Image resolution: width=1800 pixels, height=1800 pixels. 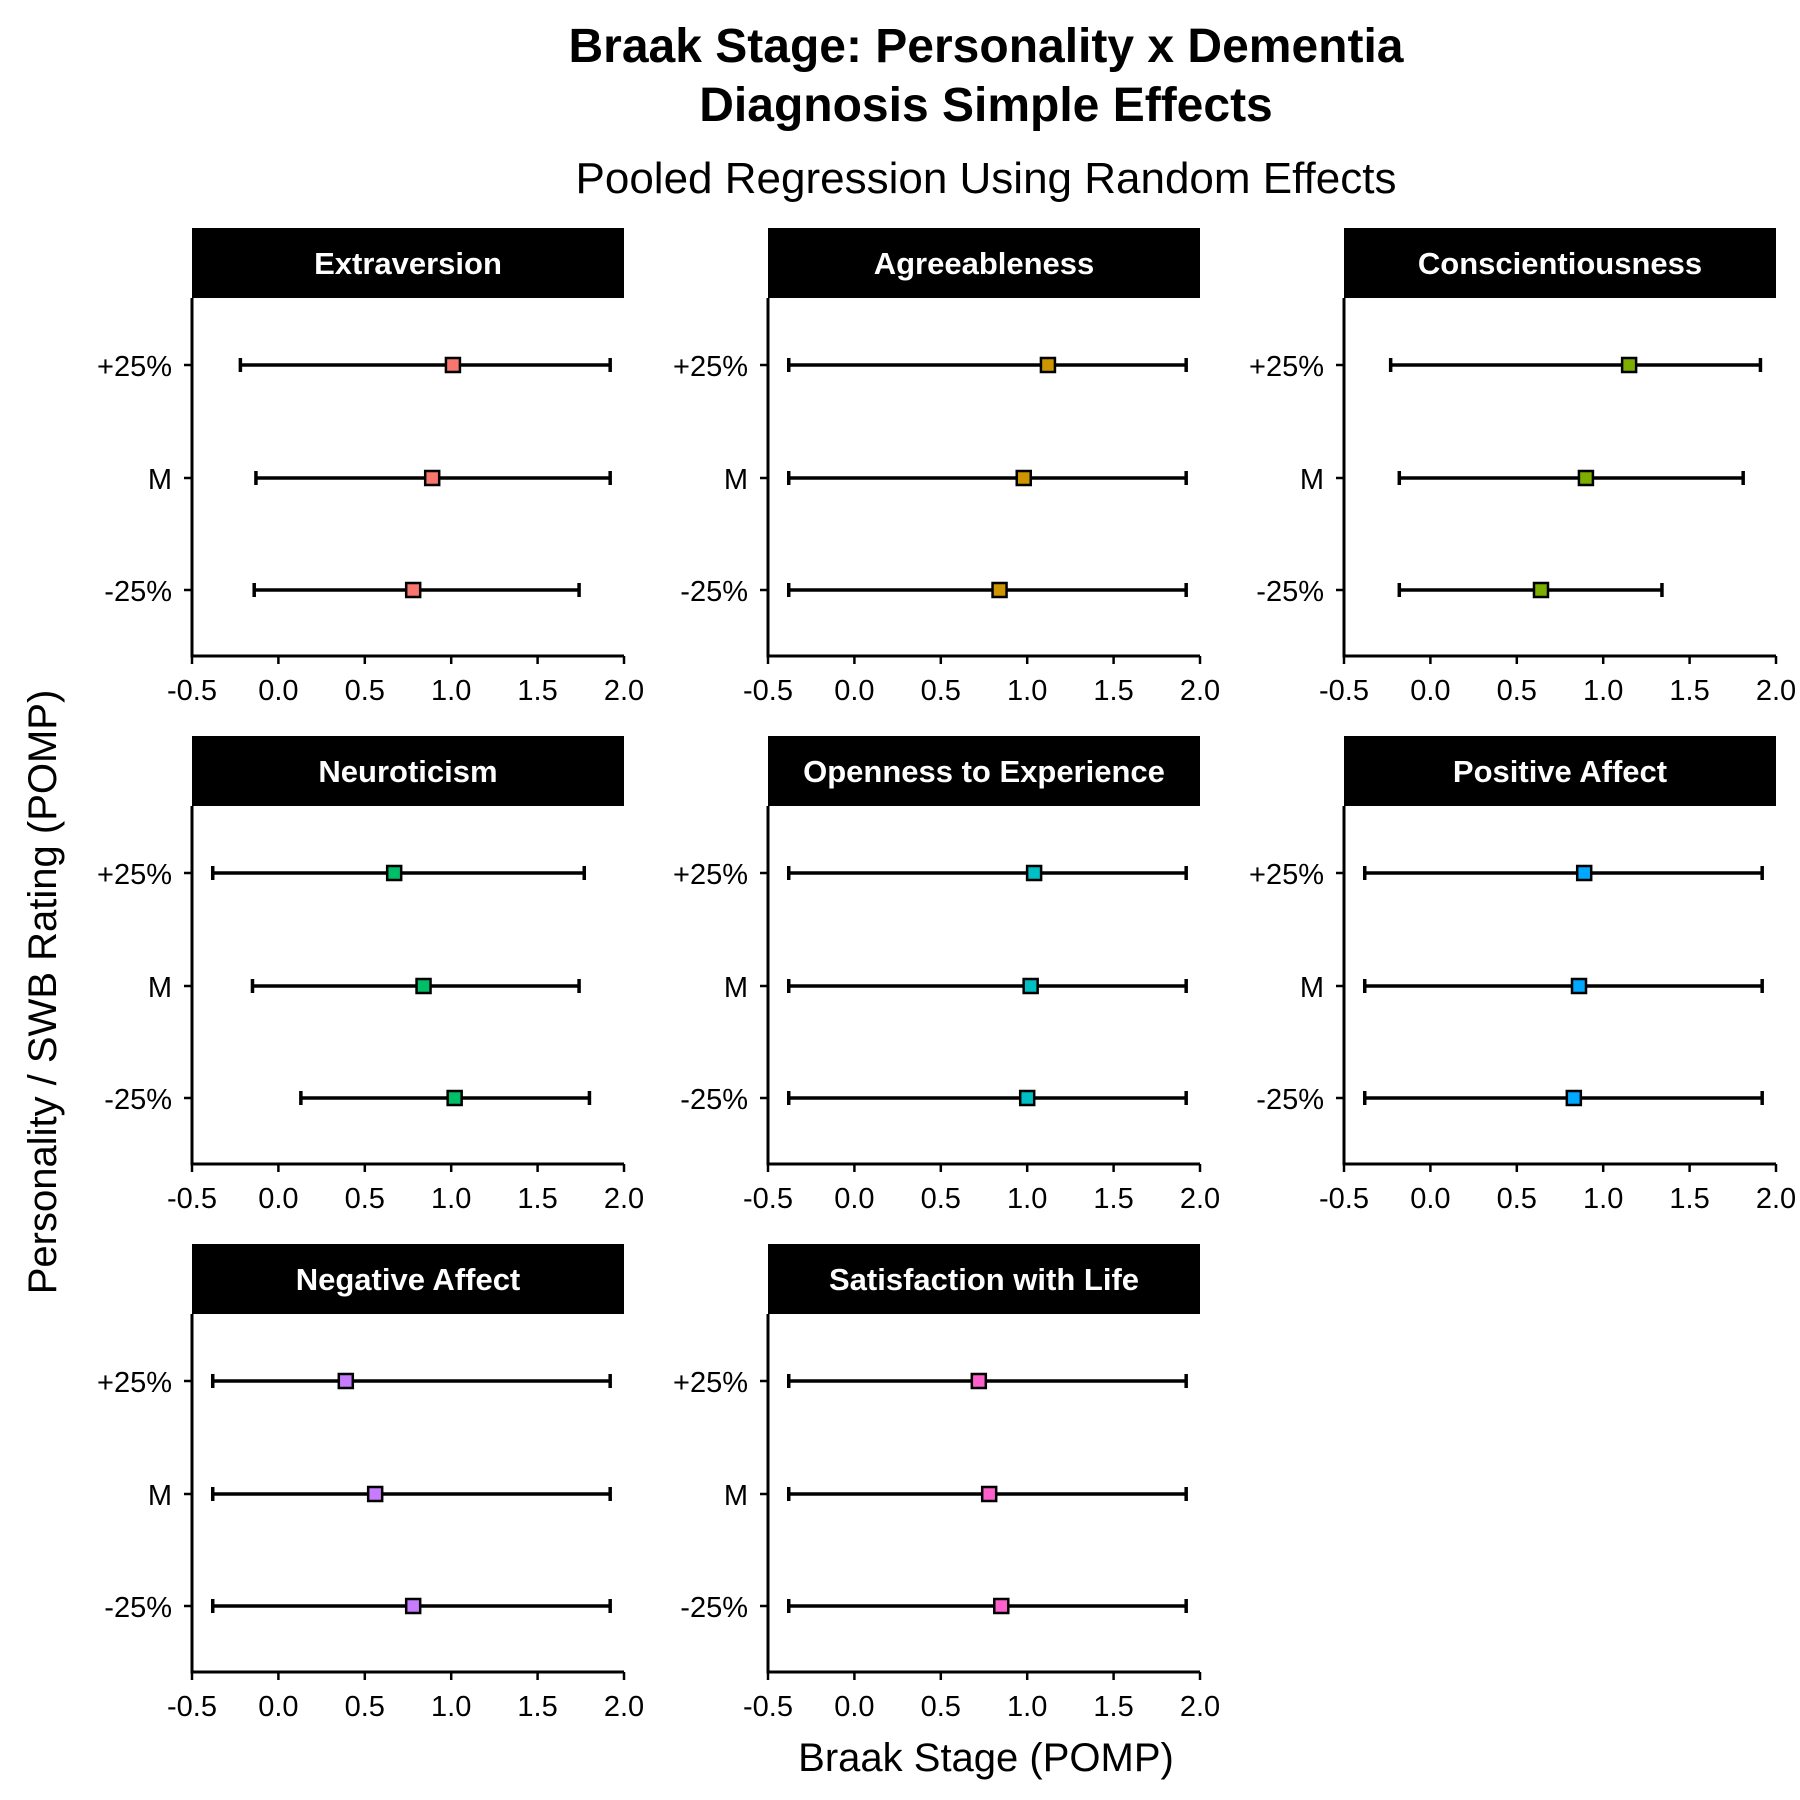 What do you see at coordinates (43, 992) in the screenshot?
I see `y-axis-title: Personality / SWB Rating (POMP)` at bounding box center [43, 992].